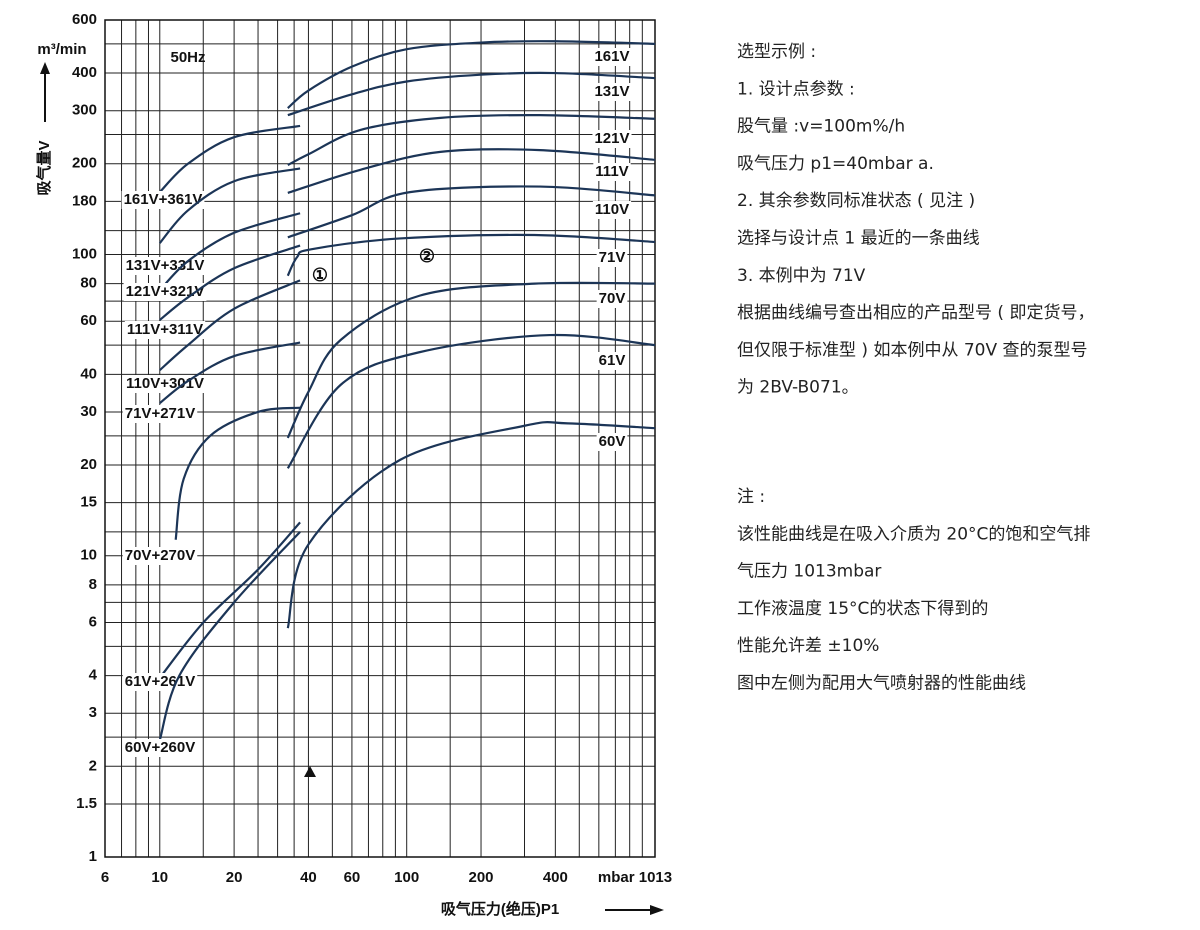  I want to click on side-text: 股气量 :v=100m%/h, so click(821, 127).